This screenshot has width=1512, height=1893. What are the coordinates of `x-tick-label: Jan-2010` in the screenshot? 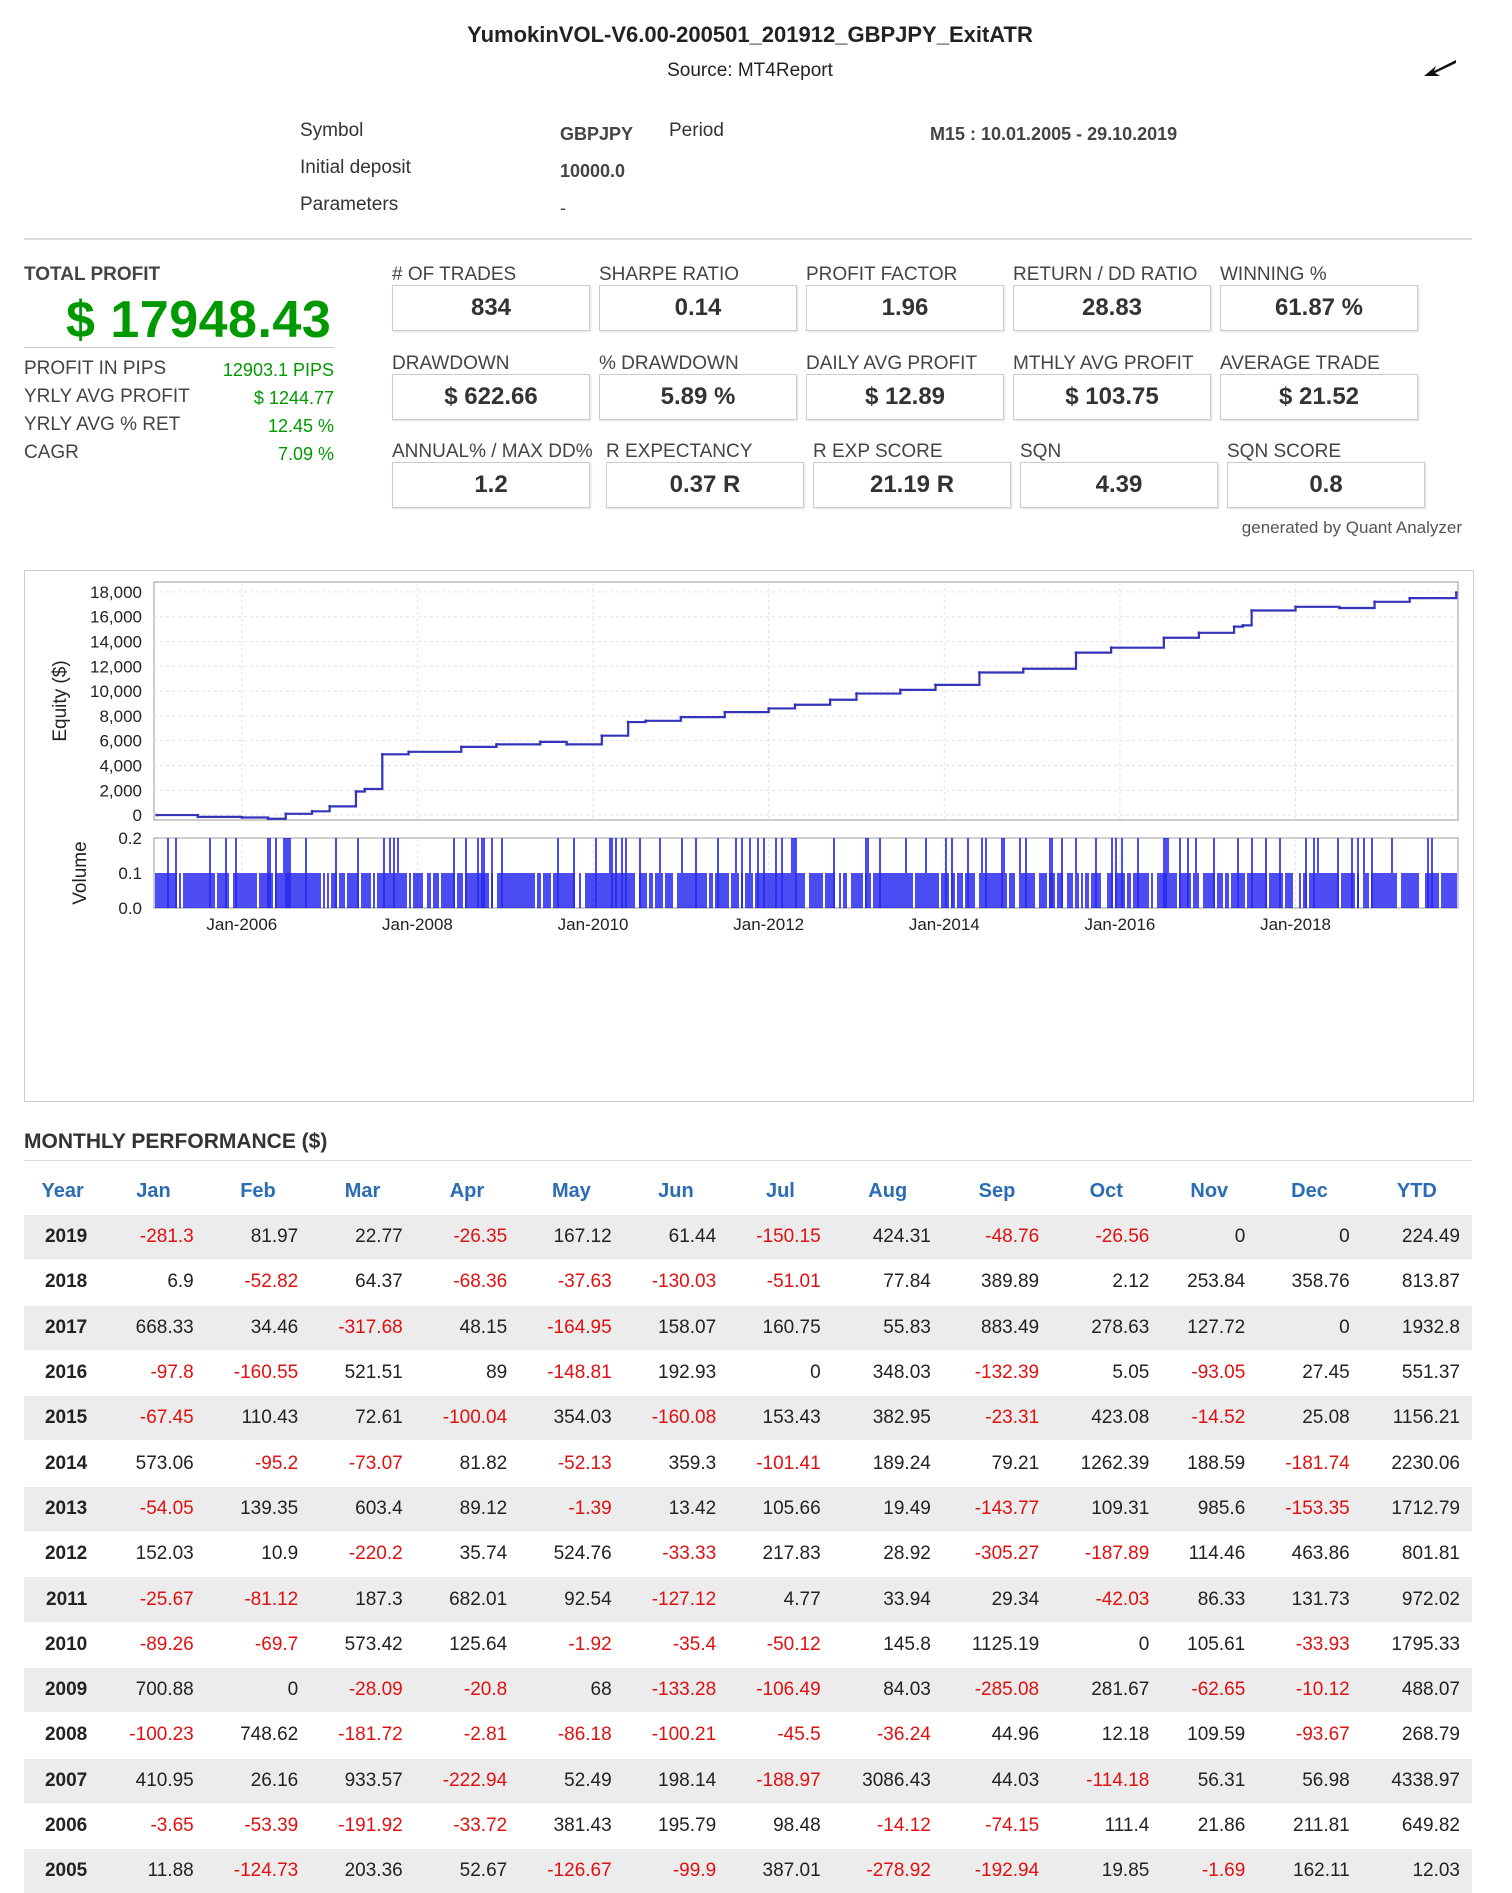 It's located at (593, 924).